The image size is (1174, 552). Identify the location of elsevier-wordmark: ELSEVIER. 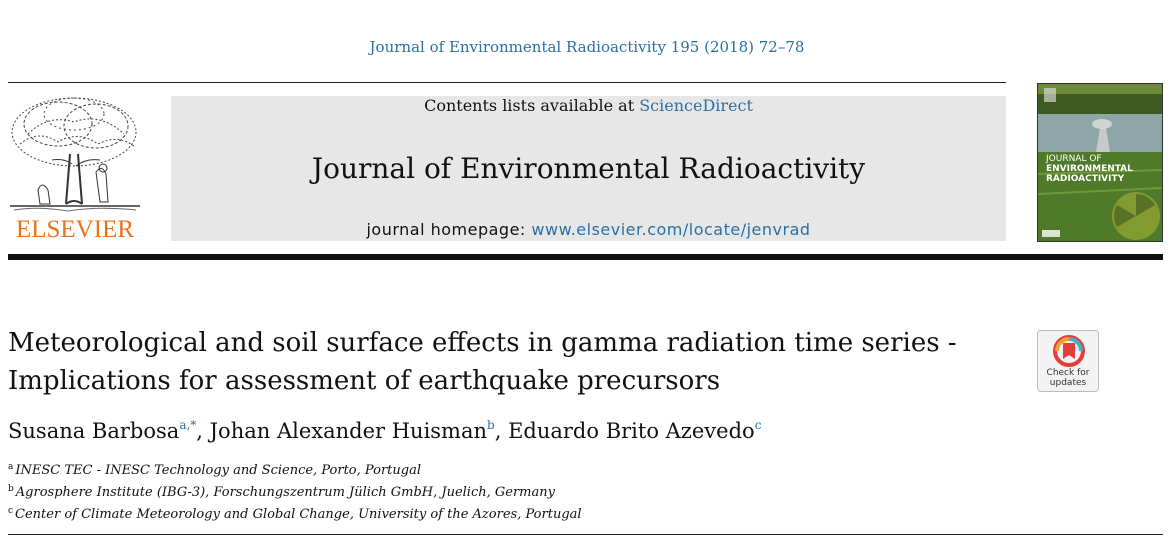
(75, 229).